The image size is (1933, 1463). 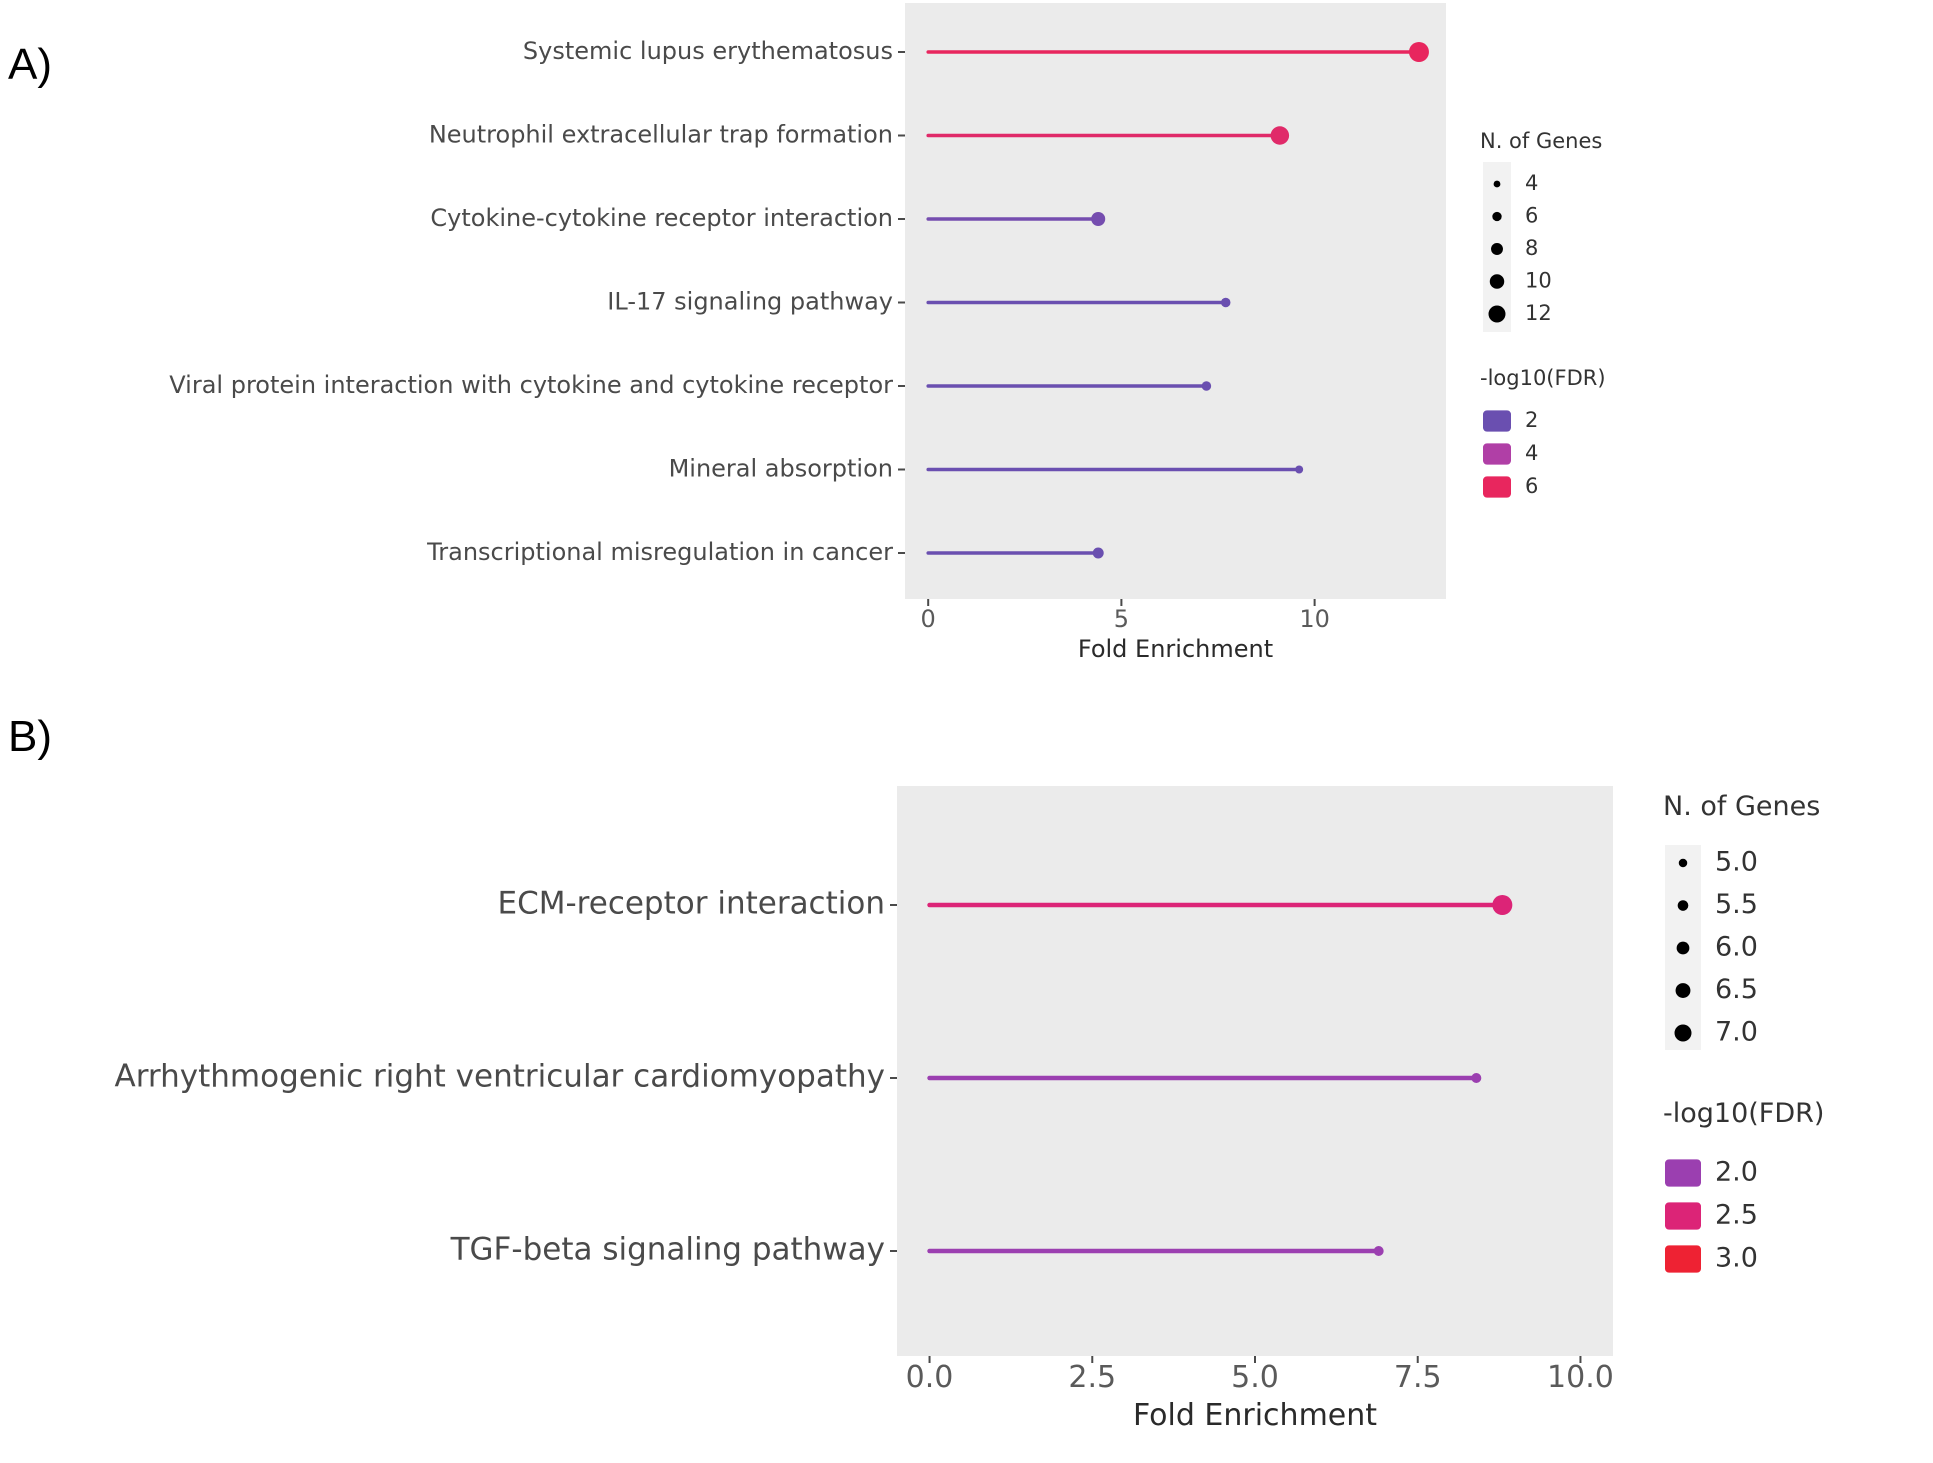 I want to click on chartB-x-tick-label: 10.0, so click(x=1580, y=1377).